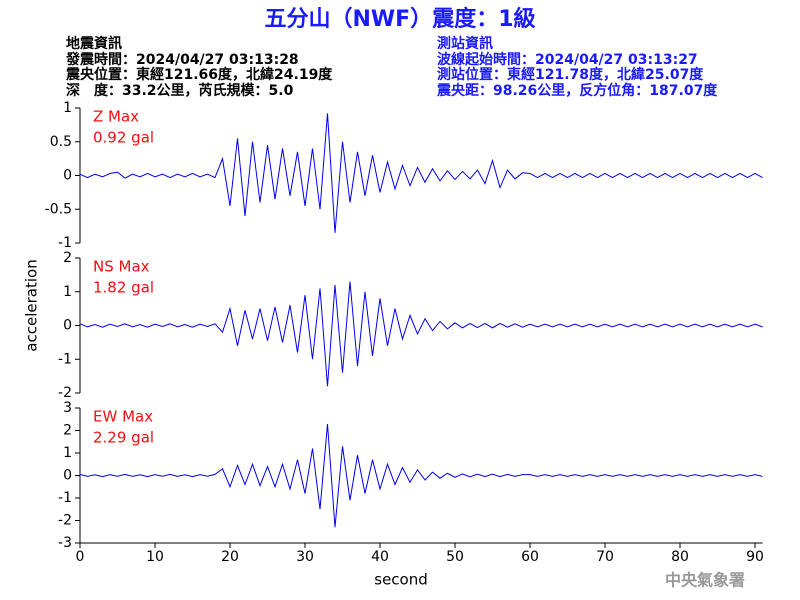 The width and height of the screenshot is (800, 600). What do you see at coordinates (465, 43) in the screenshot?
I see `info-right: 測站資訊` at bounding box center [465, 43].